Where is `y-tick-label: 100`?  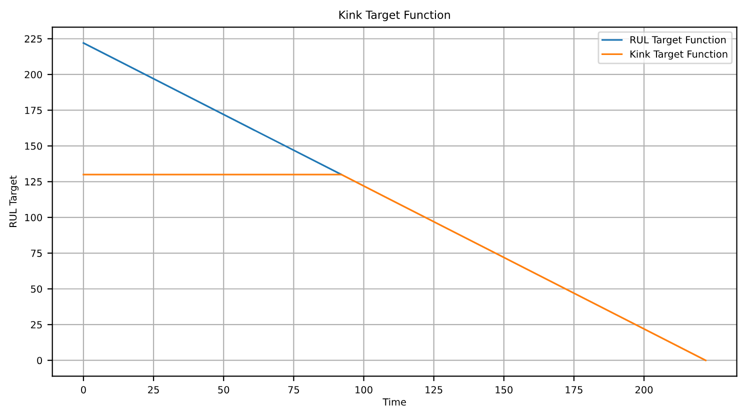 y-tick-label: 100 is located at coordinates (33, 218).